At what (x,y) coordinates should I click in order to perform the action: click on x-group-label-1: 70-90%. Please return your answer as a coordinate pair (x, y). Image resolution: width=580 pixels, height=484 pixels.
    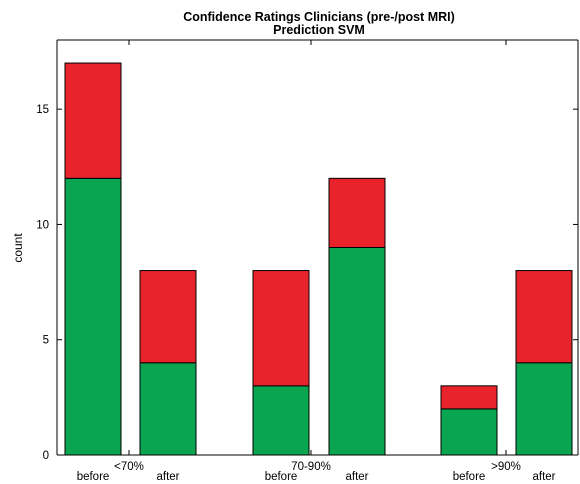
    Looking at the image, I should click on (311, 467).